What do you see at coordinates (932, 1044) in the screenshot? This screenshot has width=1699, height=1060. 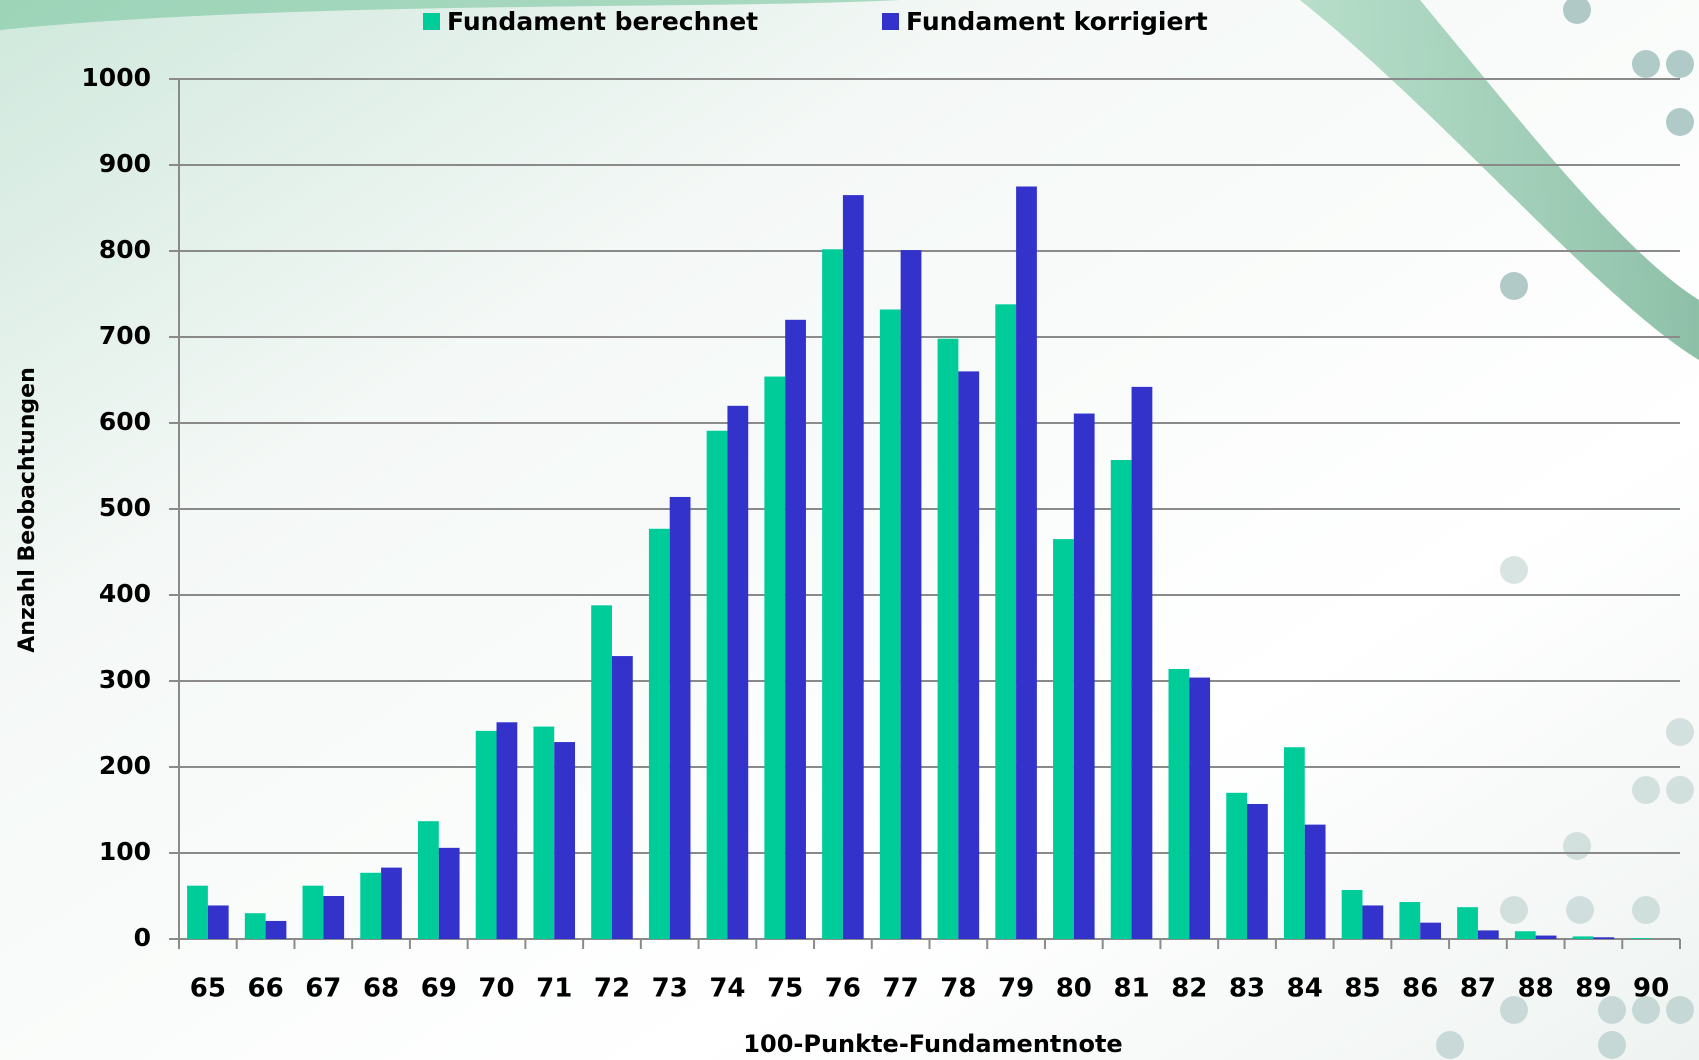 I see `x-axis-title: 100-Punkte-Fundamentnote` at bounding box center [932, 1044].